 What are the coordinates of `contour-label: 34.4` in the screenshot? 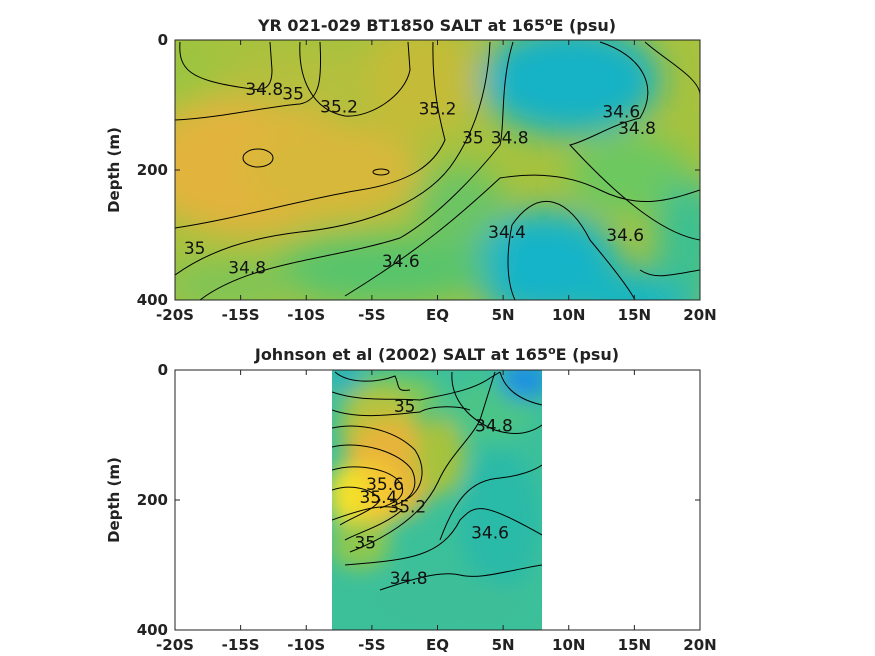 It's located at (507, 233).